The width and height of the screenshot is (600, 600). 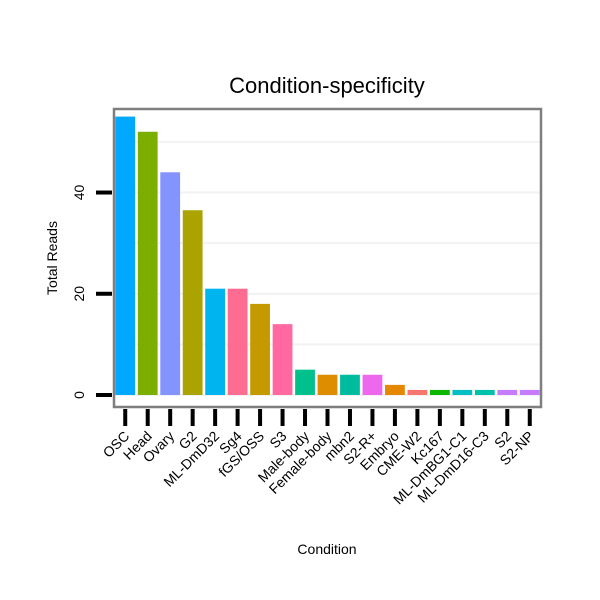 What do you see at coordinates (327, 85) in the screenshot?
I see `chart-title: Condition-specificity` at bounding box center [327, 85].